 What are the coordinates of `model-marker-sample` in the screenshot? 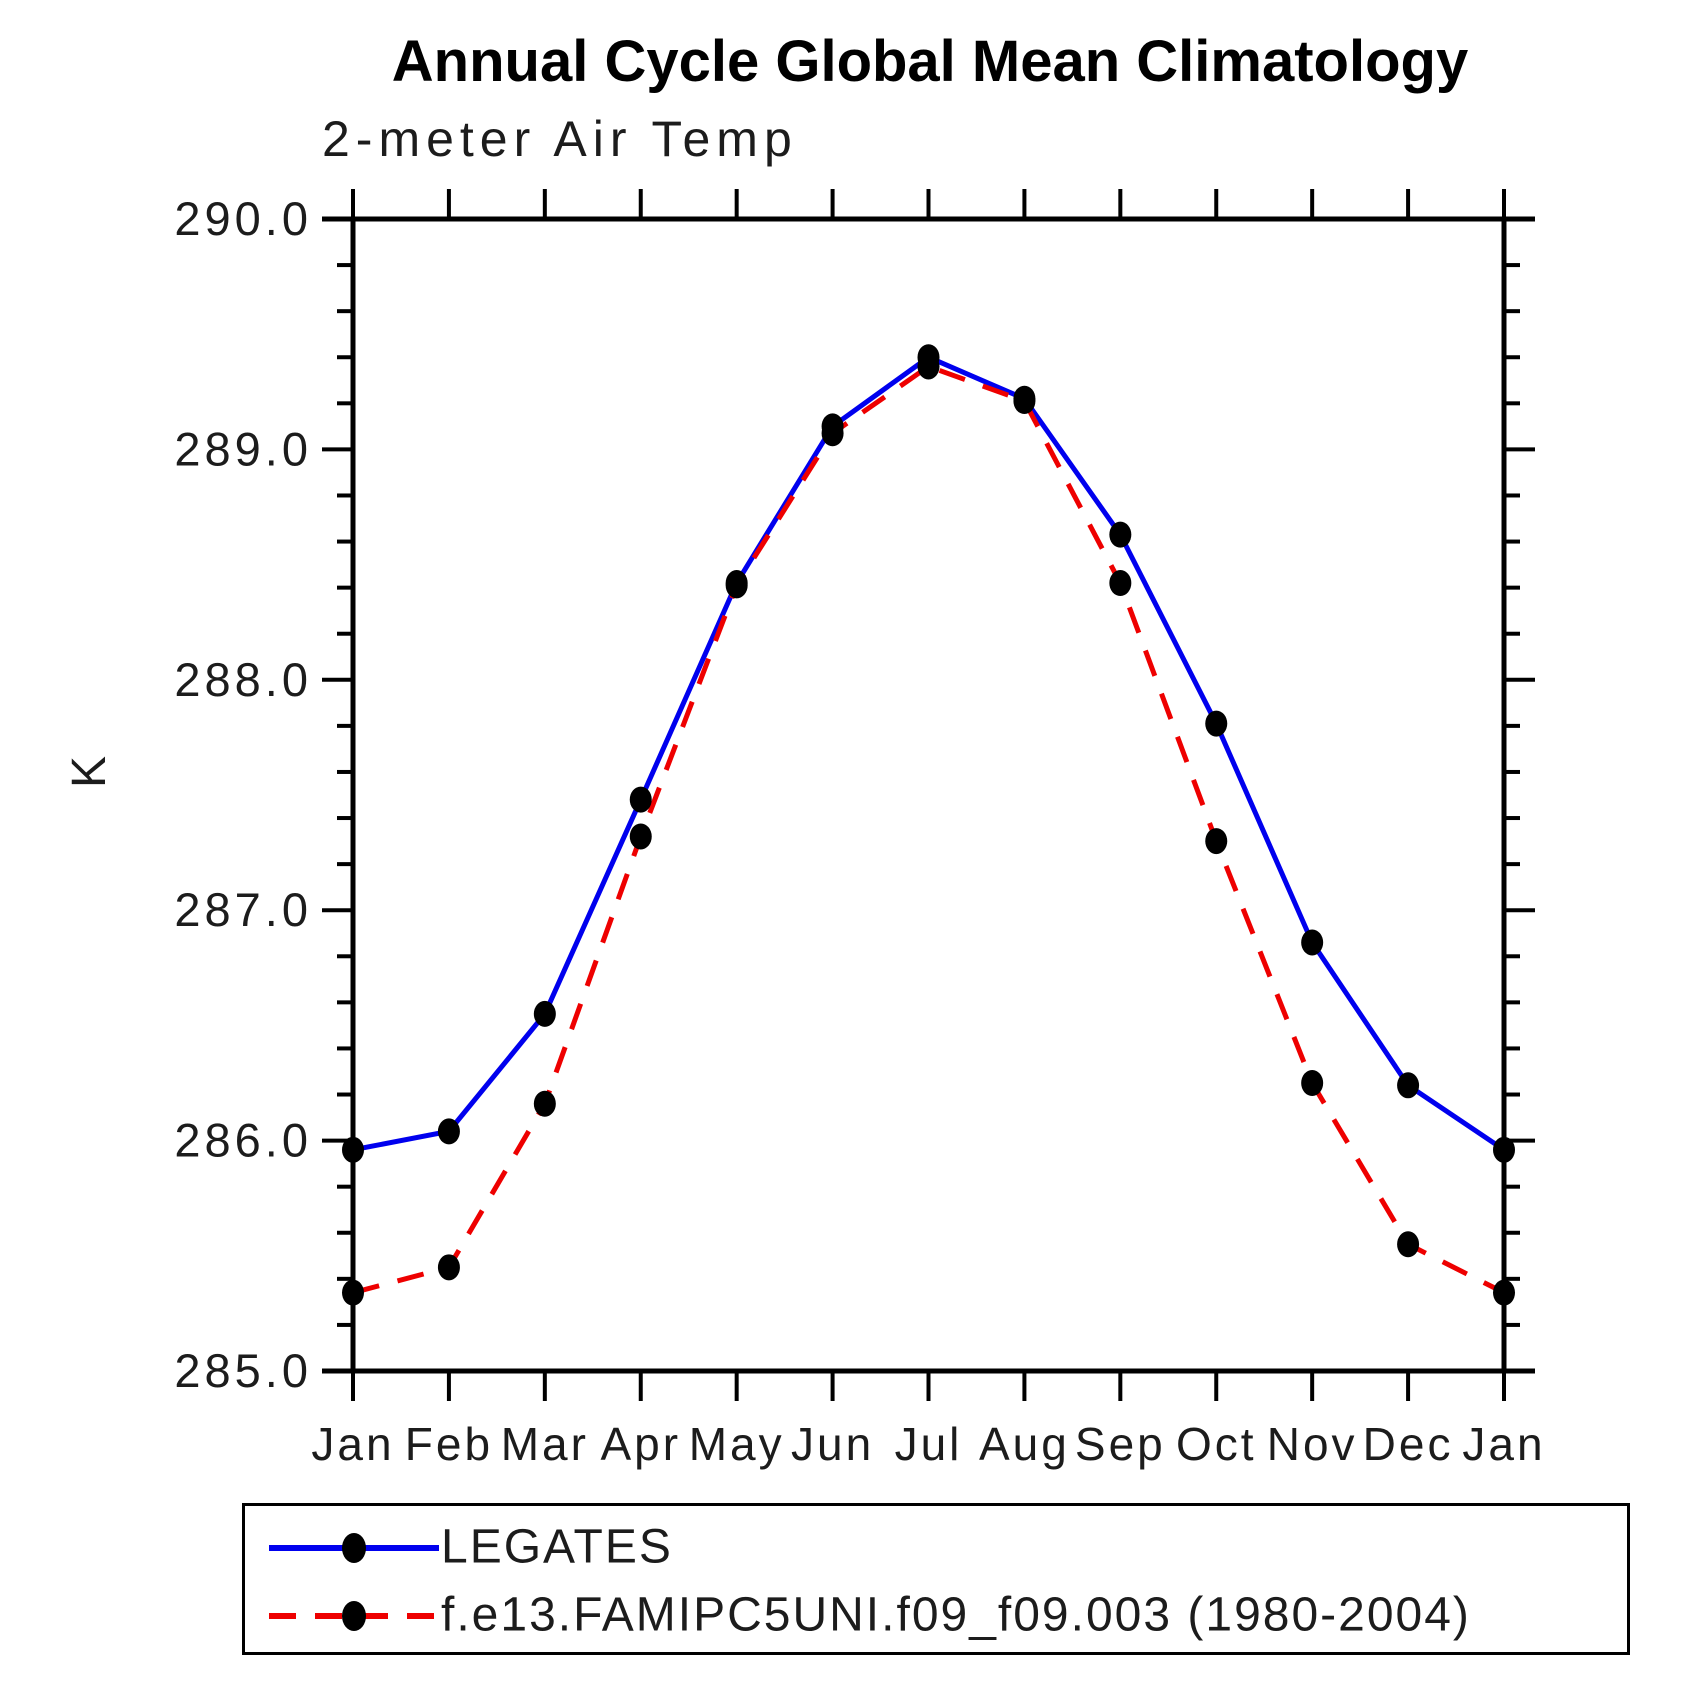 It's located at (354, 1616).